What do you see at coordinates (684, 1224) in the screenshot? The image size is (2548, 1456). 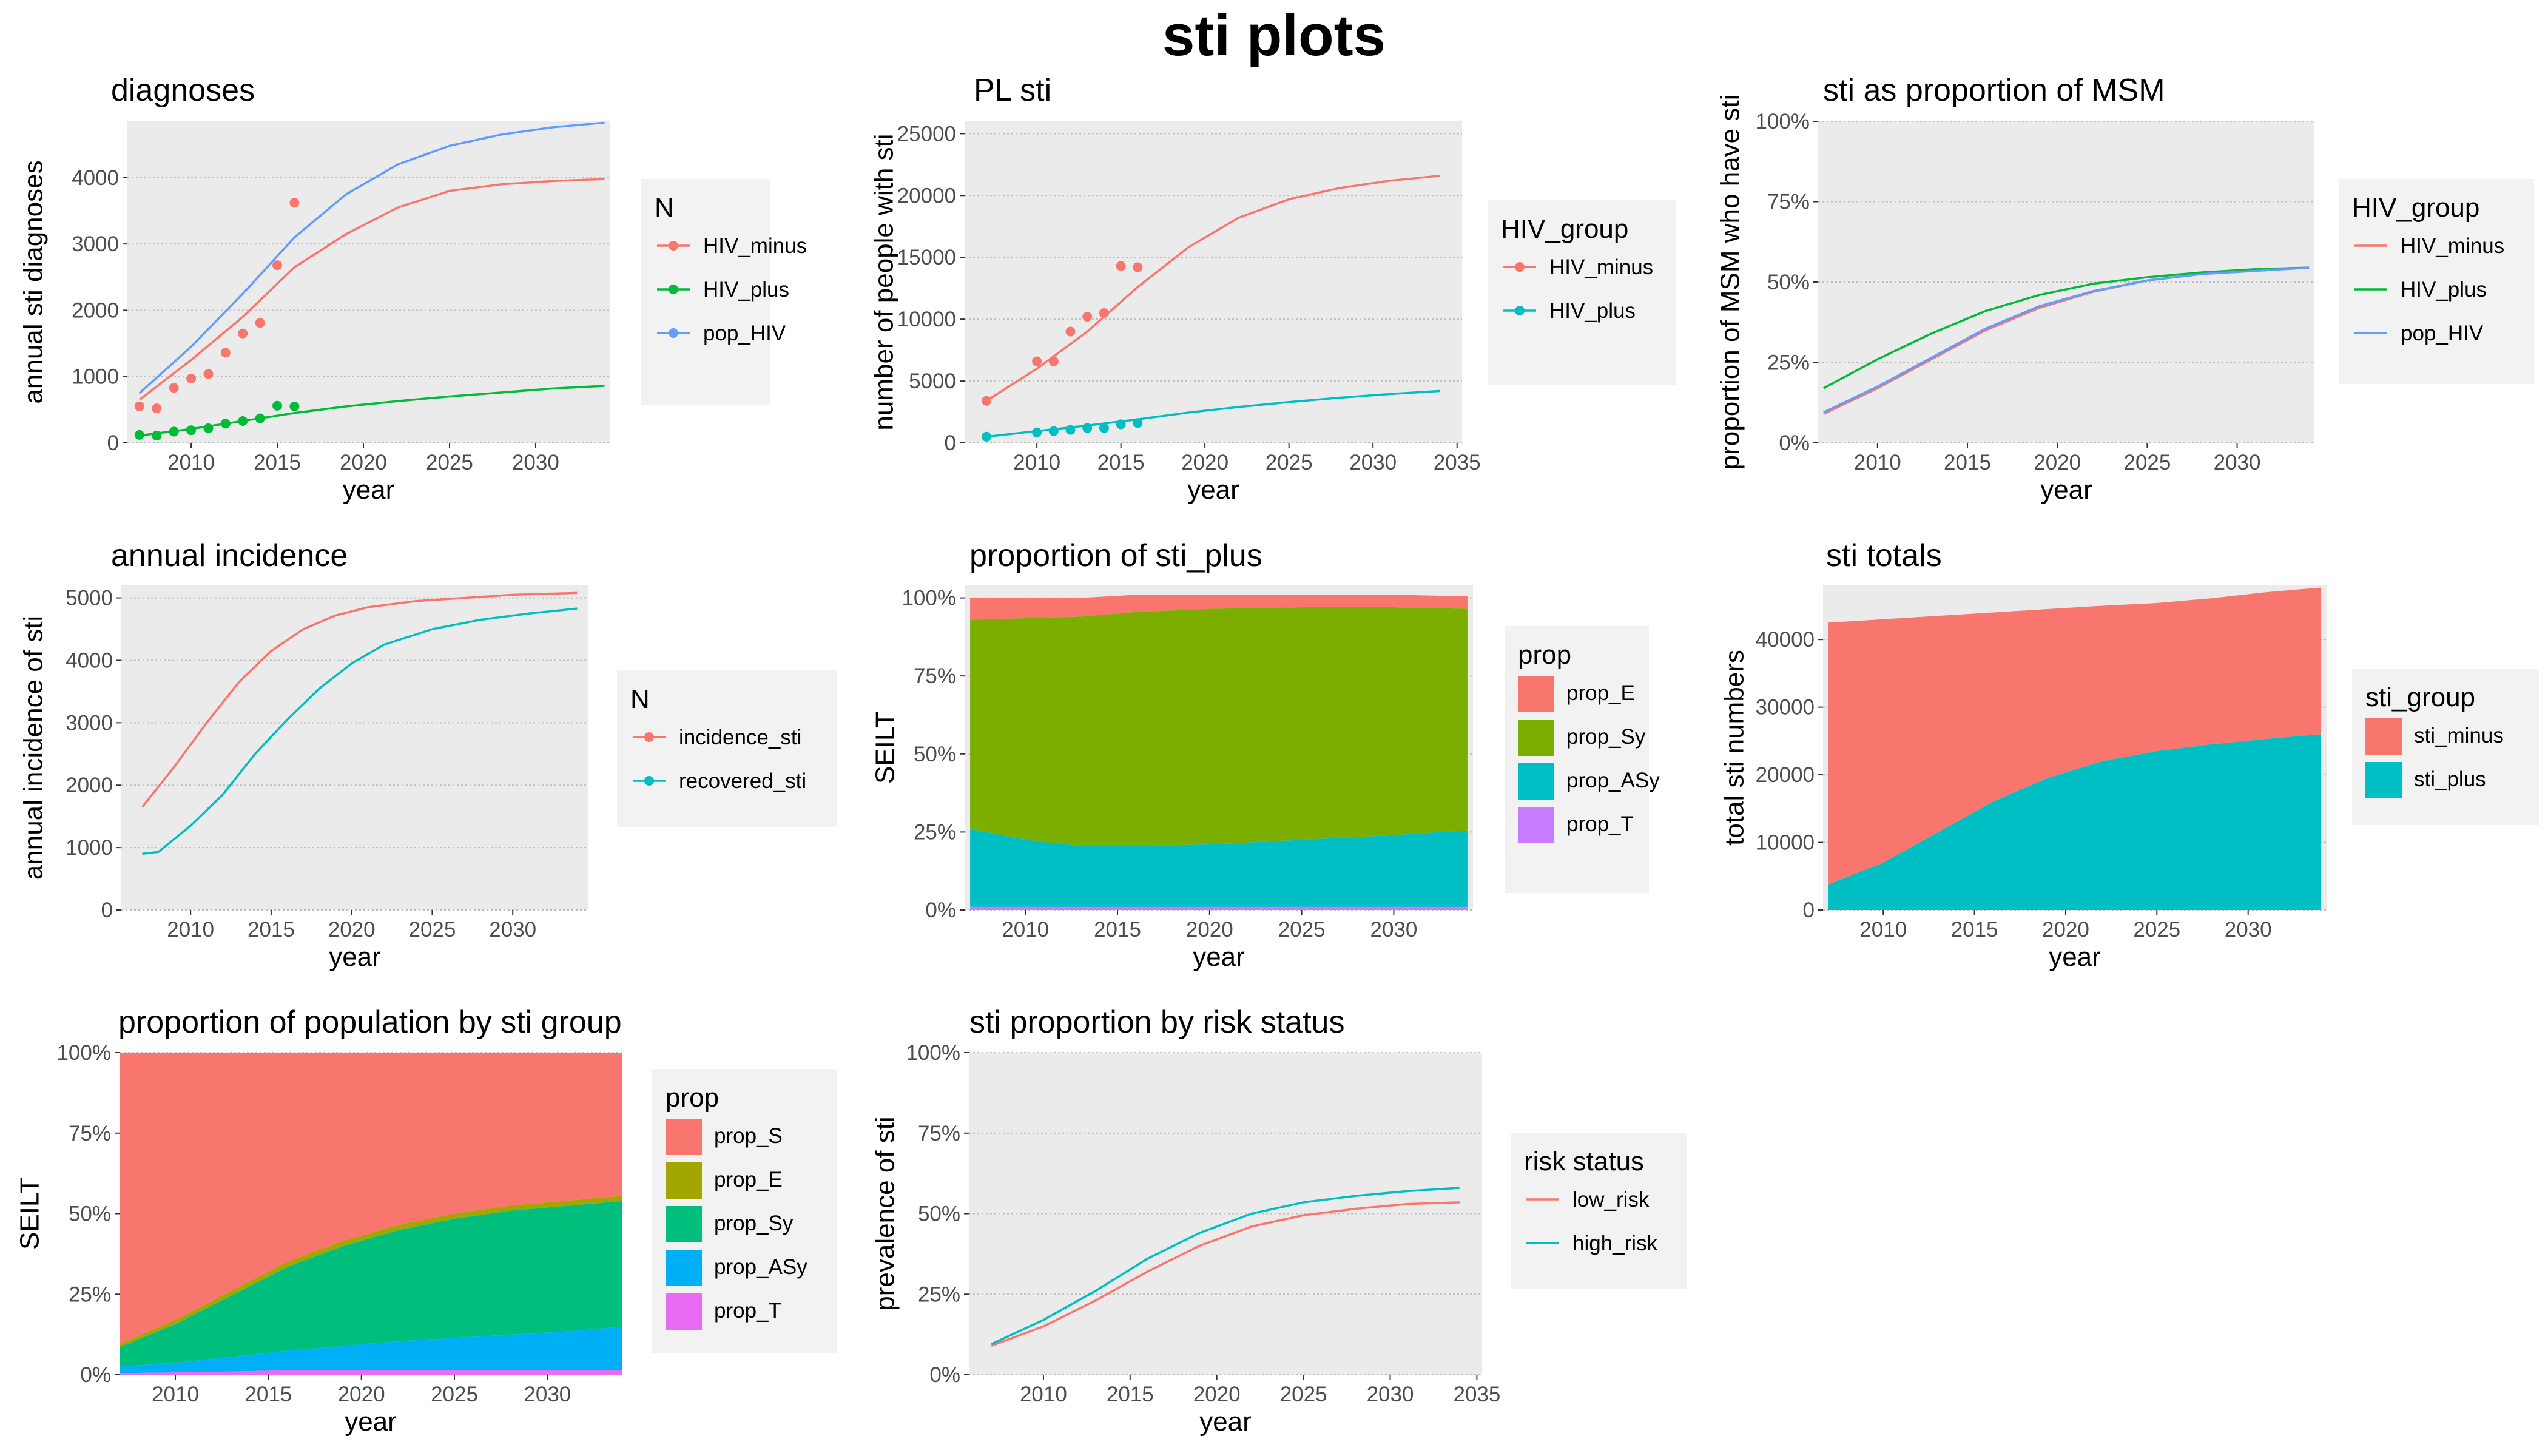 I see `proportion-population-legend-key-prop_Sy` at bounding box center [684, 1224].